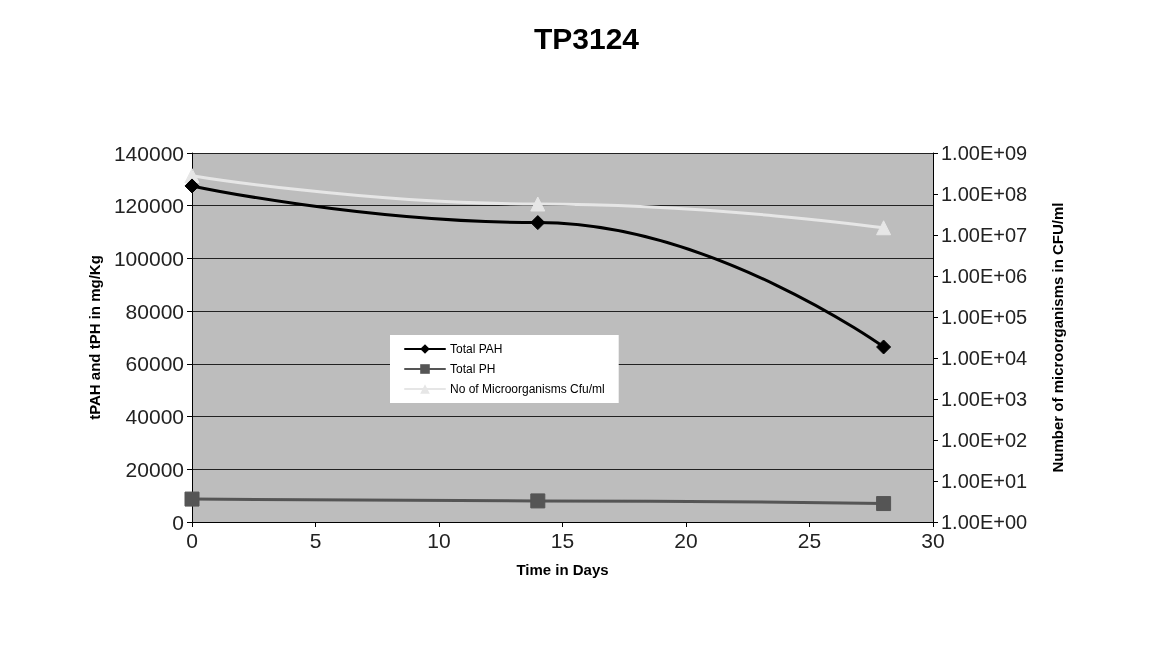  I want to click on legend-label: Total PAH, so click(476, 349).